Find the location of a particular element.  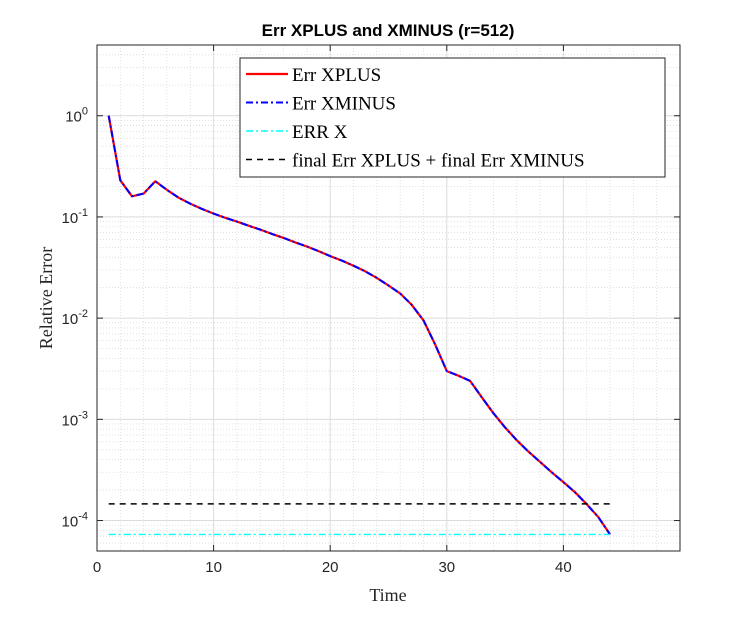

x-tick-label: 0 is located at coordinates (97, 567).